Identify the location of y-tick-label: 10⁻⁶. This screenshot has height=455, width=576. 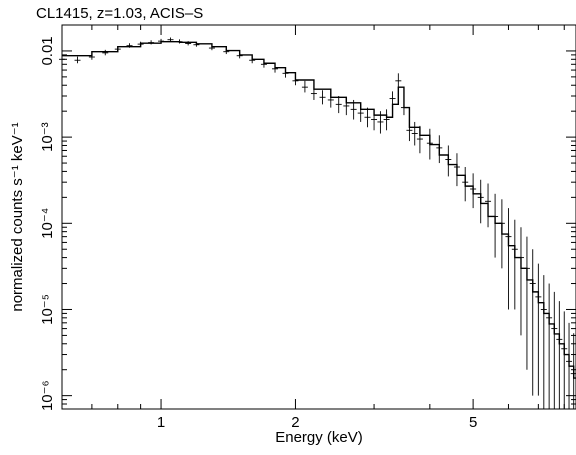
(47, 395).